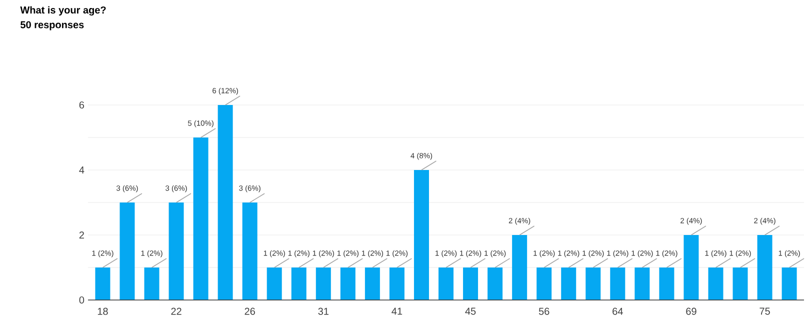 The width and height of the screenshot is (810, 324). Describe the element at coordinates (765, 311) in the screenshot. I see `x-tick-label: 75` at that location.